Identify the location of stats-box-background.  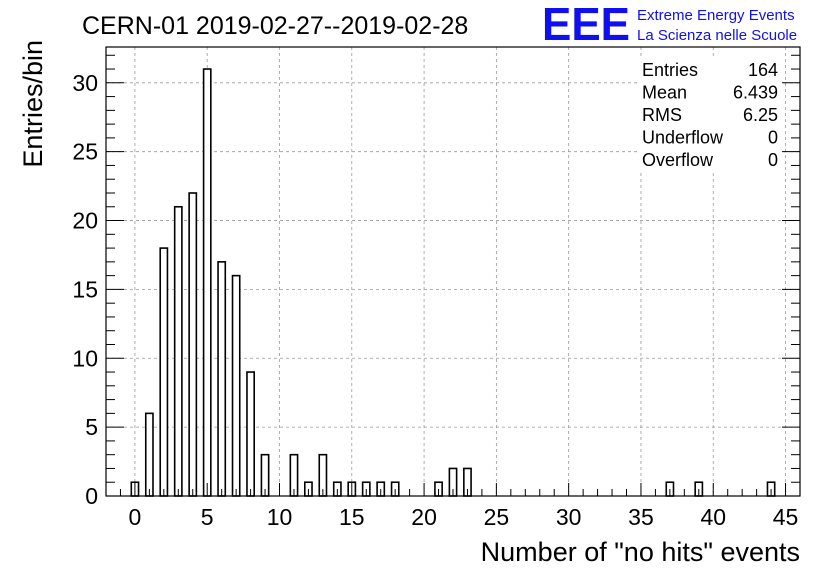
(710, 115).